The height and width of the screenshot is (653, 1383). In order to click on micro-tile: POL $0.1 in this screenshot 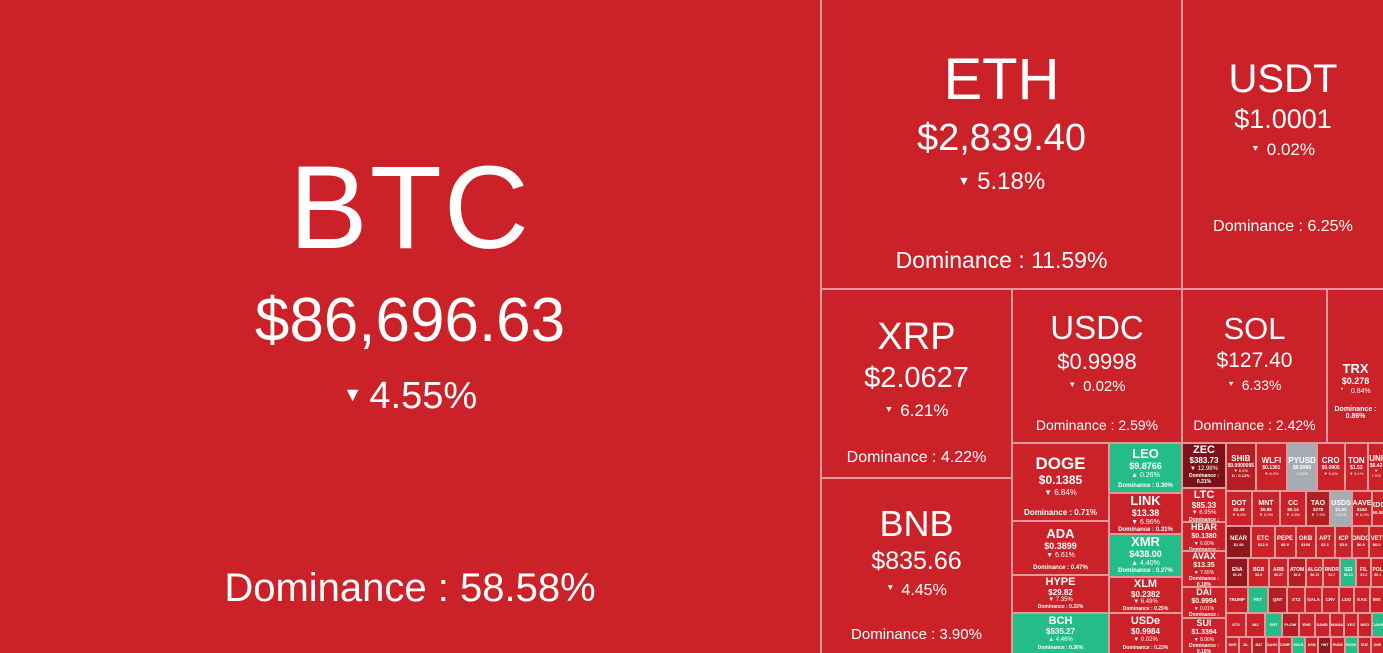, I will do `click(1377, 572)`.